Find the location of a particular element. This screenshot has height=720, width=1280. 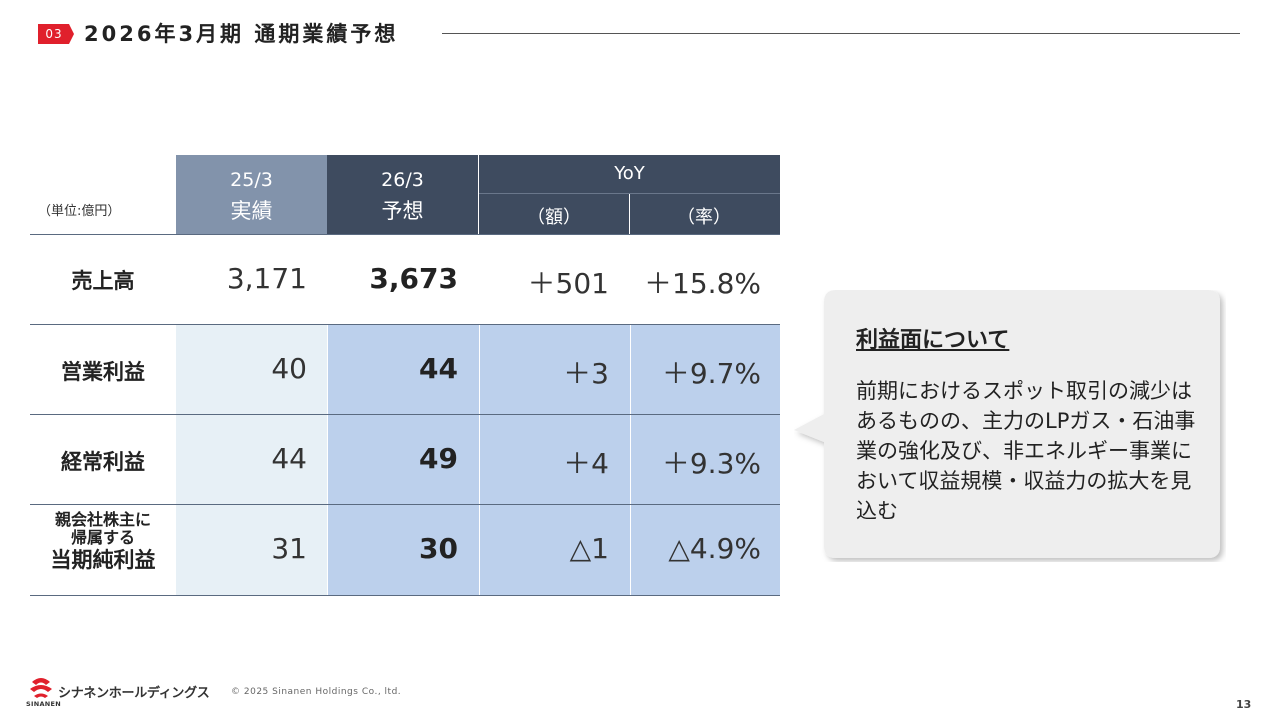

net-income-forecast: 30 is located at coordinates (438, 548).